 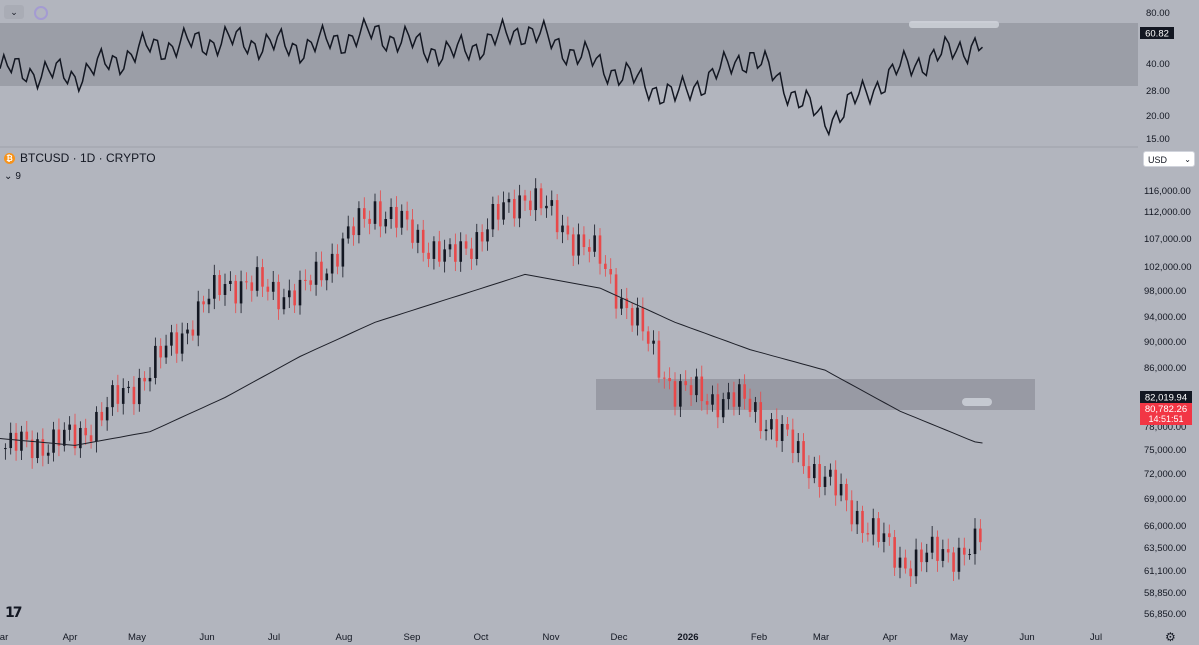 I want to click on symbol-line: BTCUSD · 1D · CRYPTO, so click(x=88, y=158).